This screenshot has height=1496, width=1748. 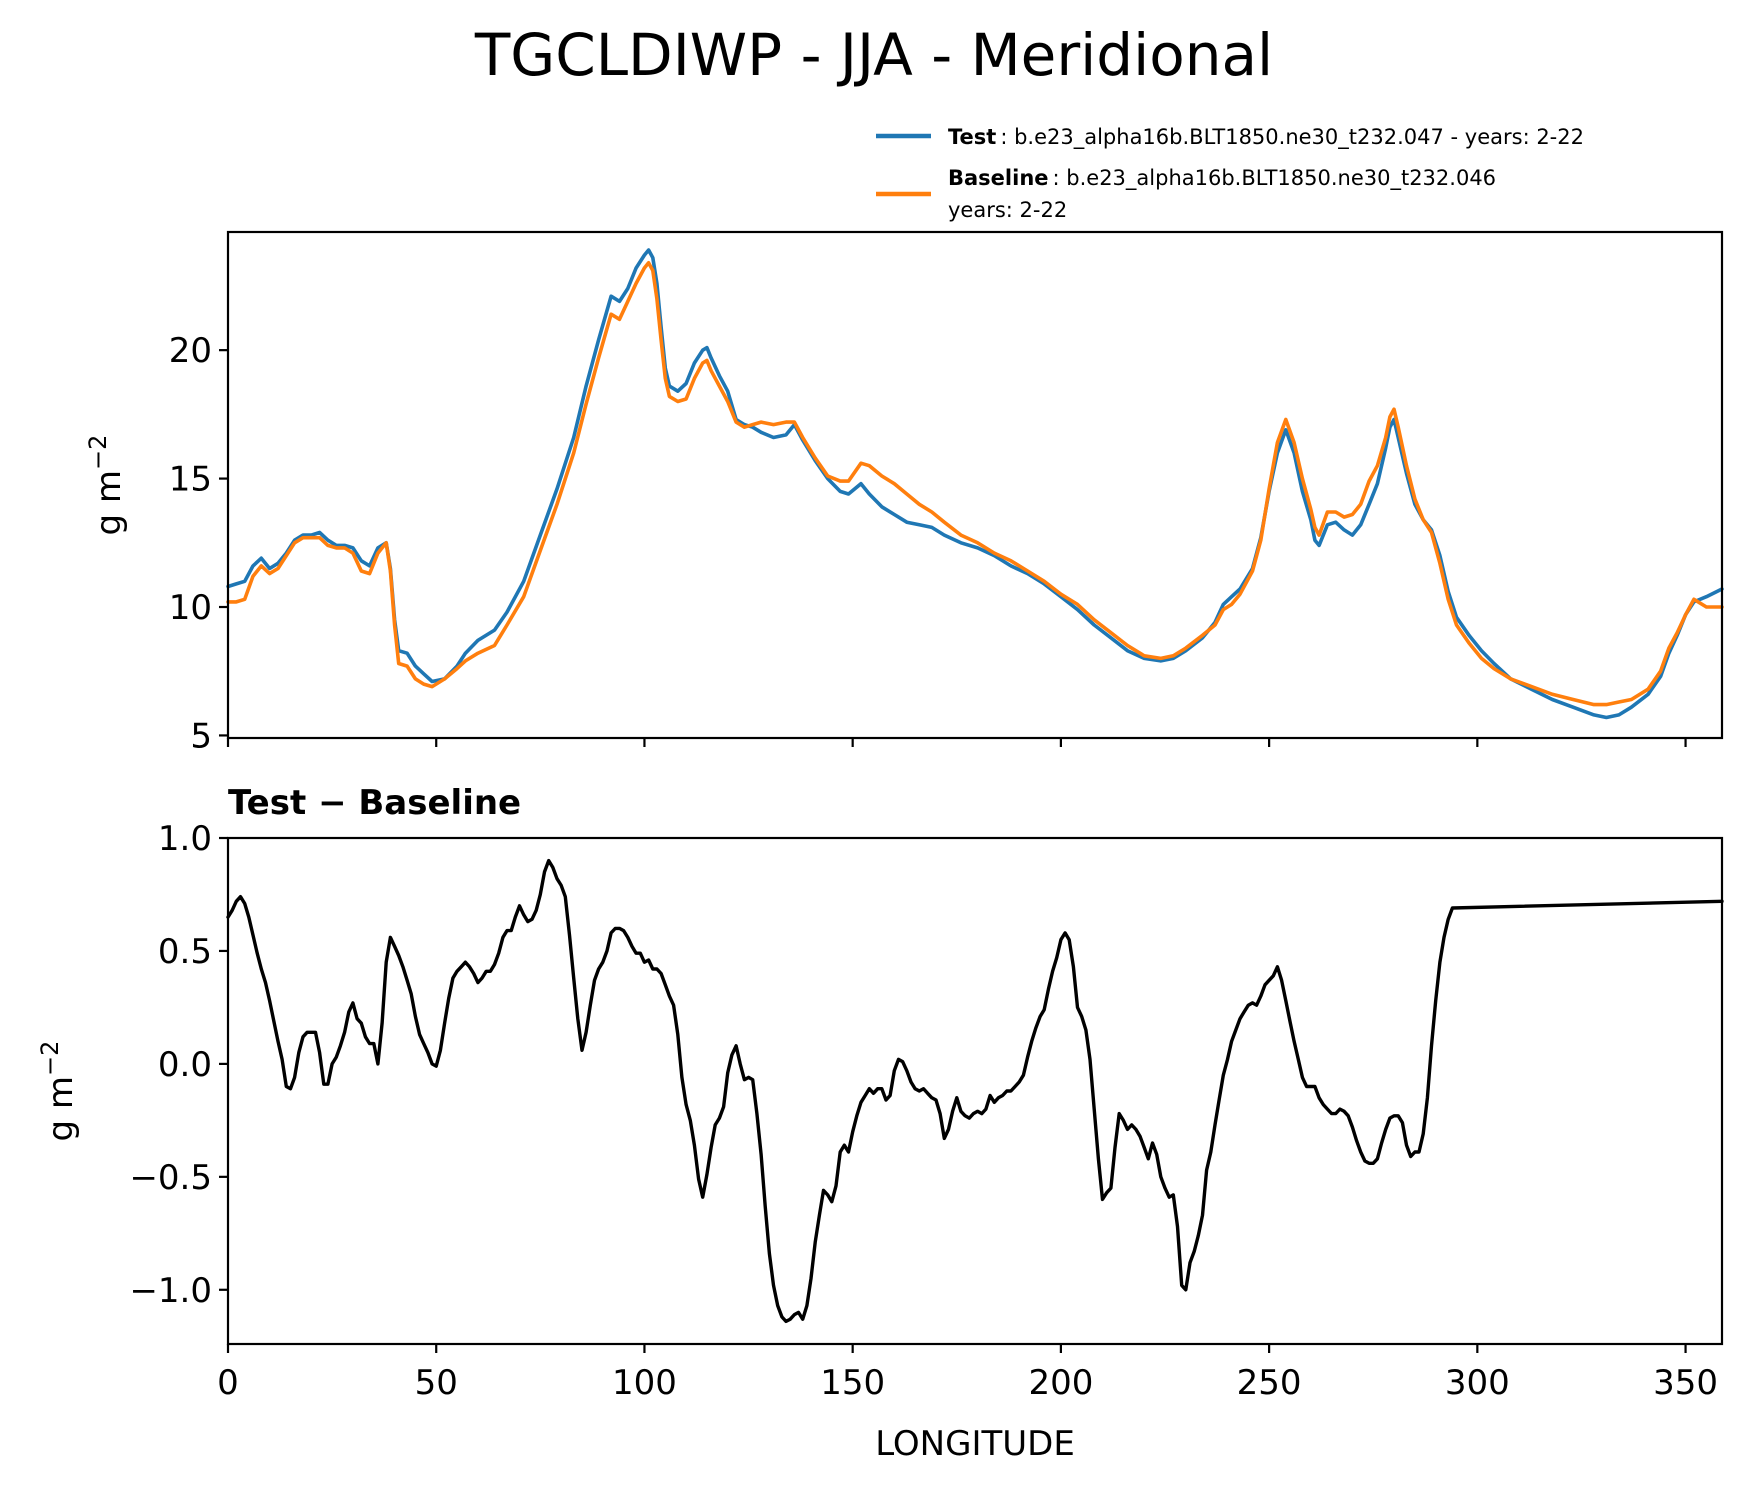 I want to click on x-tick-label: 350, so click(x=1685, y=1383).